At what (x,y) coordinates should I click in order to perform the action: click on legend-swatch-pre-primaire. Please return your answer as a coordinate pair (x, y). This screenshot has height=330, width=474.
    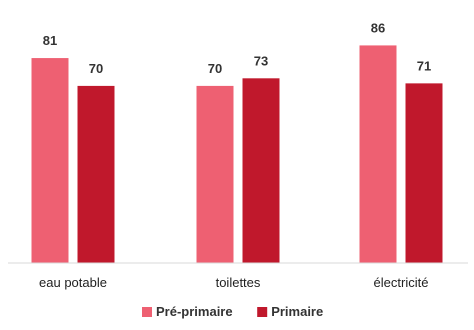
    Looking at the image, I should click on (147, 312).